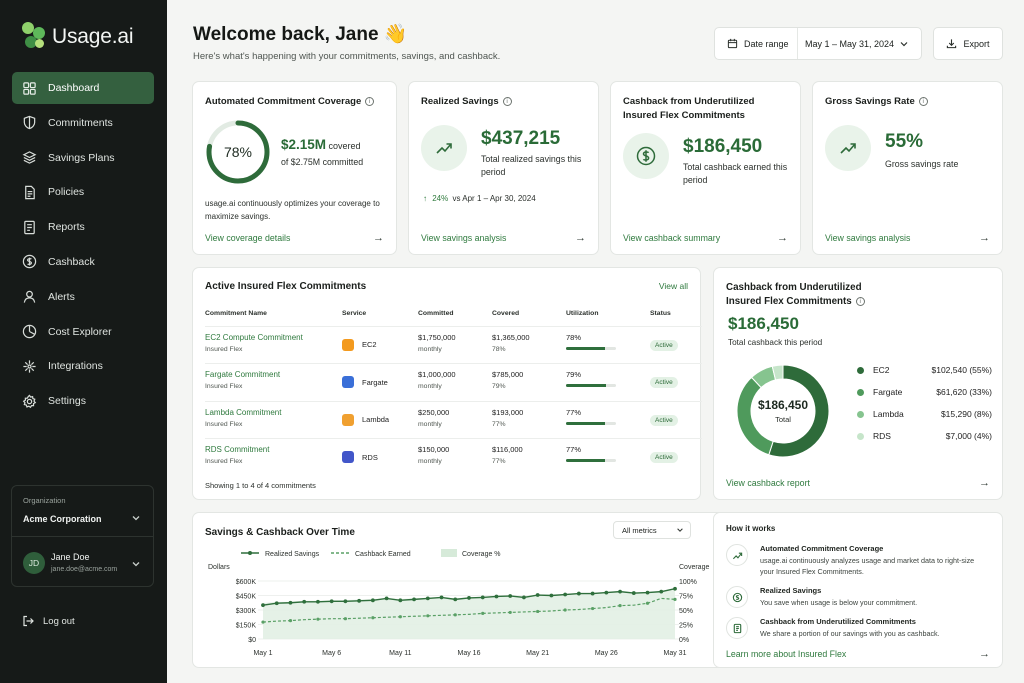  I want to click on service-name: Fargate, so click(375, 382).